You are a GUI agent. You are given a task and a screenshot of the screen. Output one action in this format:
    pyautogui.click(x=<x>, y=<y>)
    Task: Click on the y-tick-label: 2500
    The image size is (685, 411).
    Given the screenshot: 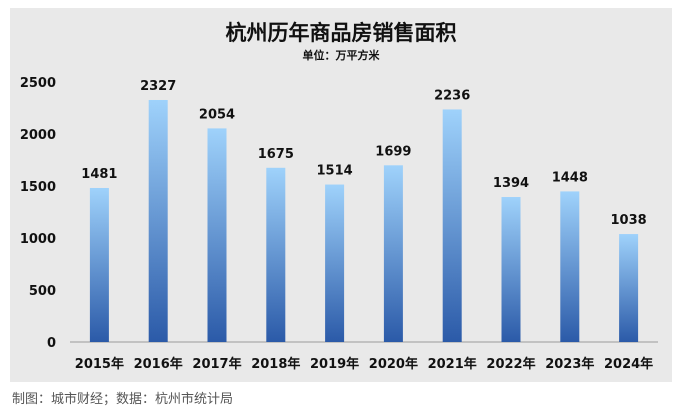 What is the action you would take?
    pyautogui.click(x=38, y=83)
    